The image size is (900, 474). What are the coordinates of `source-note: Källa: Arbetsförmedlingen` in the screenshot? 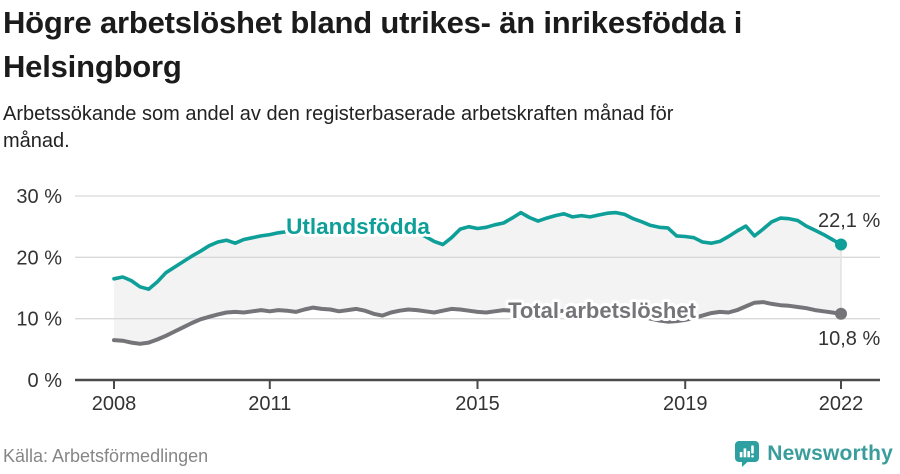 It's located at (106, 456).